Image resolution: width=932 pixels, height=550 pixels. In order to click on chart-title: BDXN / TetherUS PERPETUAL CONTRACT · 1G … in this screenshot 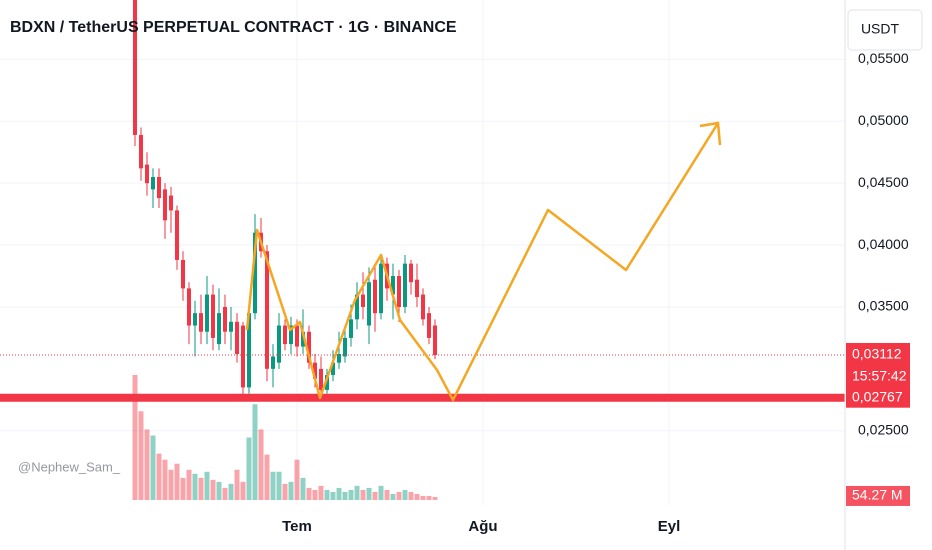, I will do `click(233, 27)`.